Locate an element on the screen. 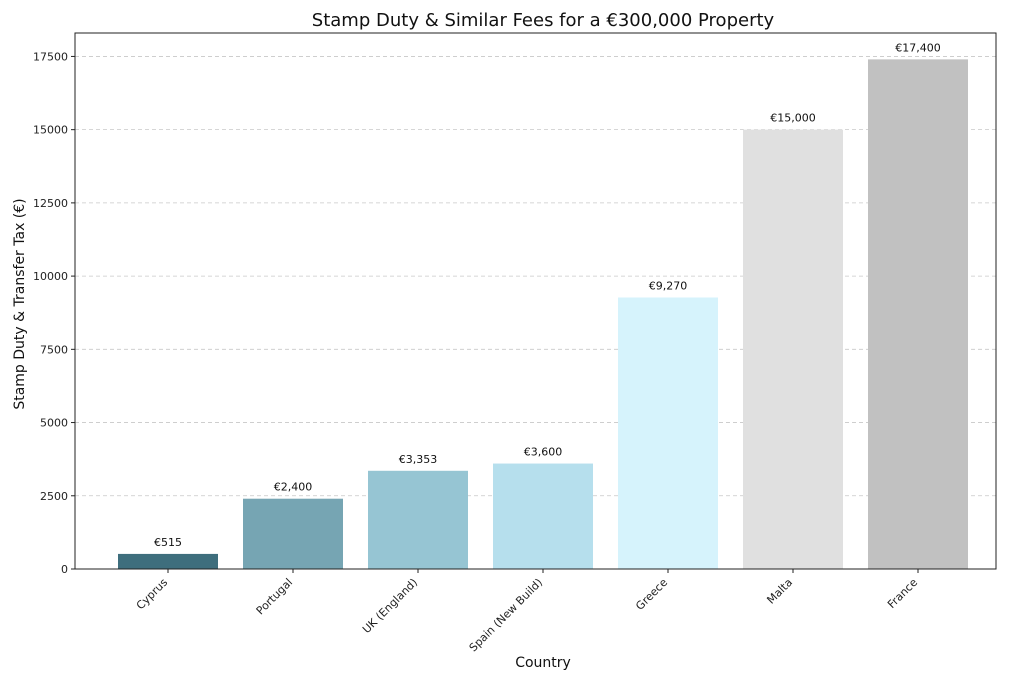  y-tick-label: 2500 is located at coordinates (54, 496).